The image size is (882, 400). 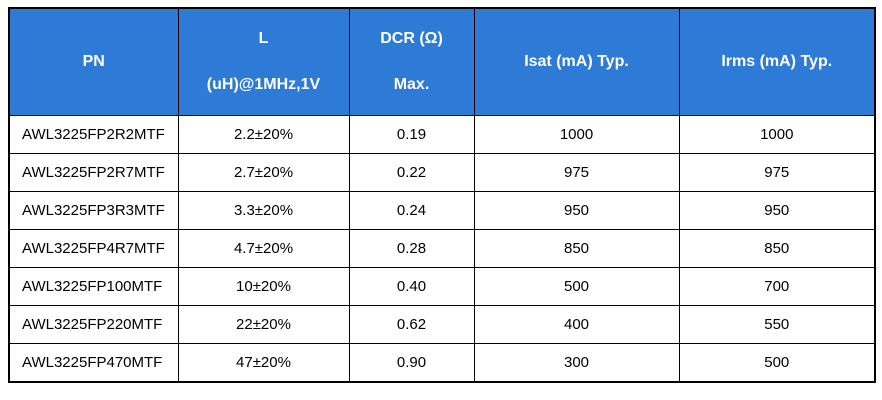 I want to click on col-header-irms: Irms (mA) Typ., so click(x=777, y=61).